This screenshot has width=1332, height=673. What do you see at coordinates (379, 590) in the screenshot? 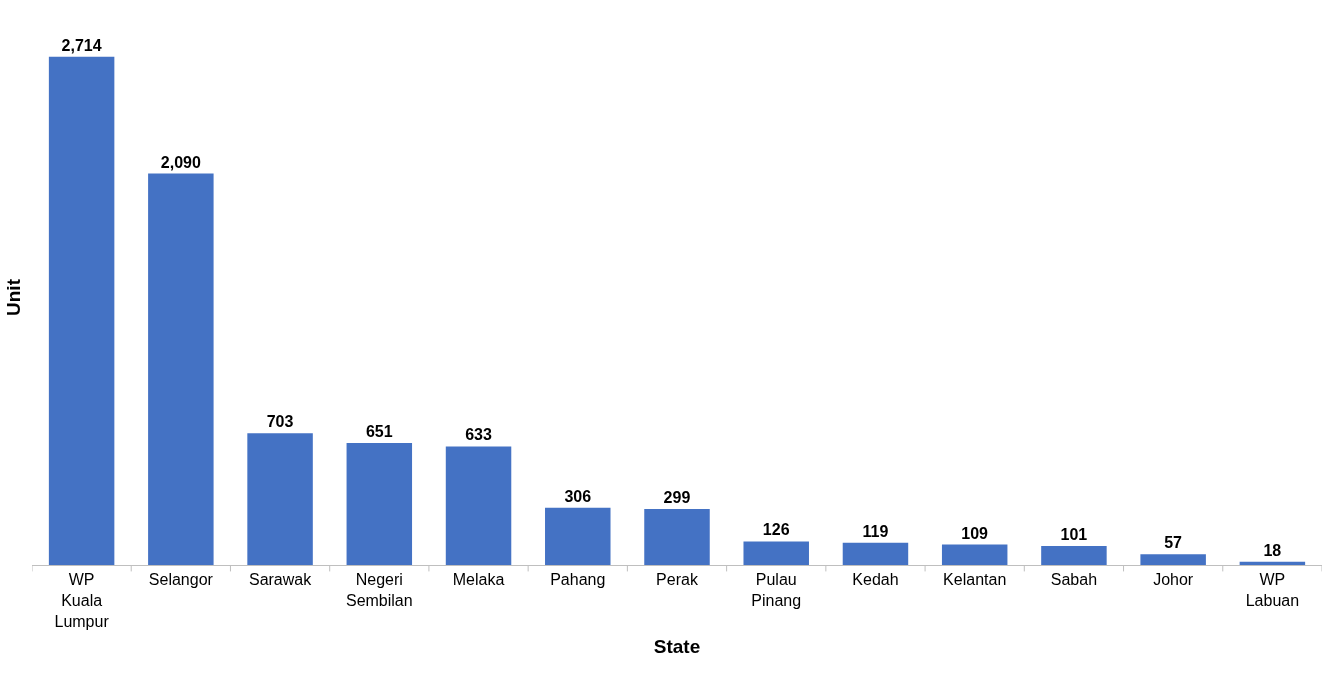
I see `x-tick-label: Negeri Sembilan` at bounding box center [379, 590].